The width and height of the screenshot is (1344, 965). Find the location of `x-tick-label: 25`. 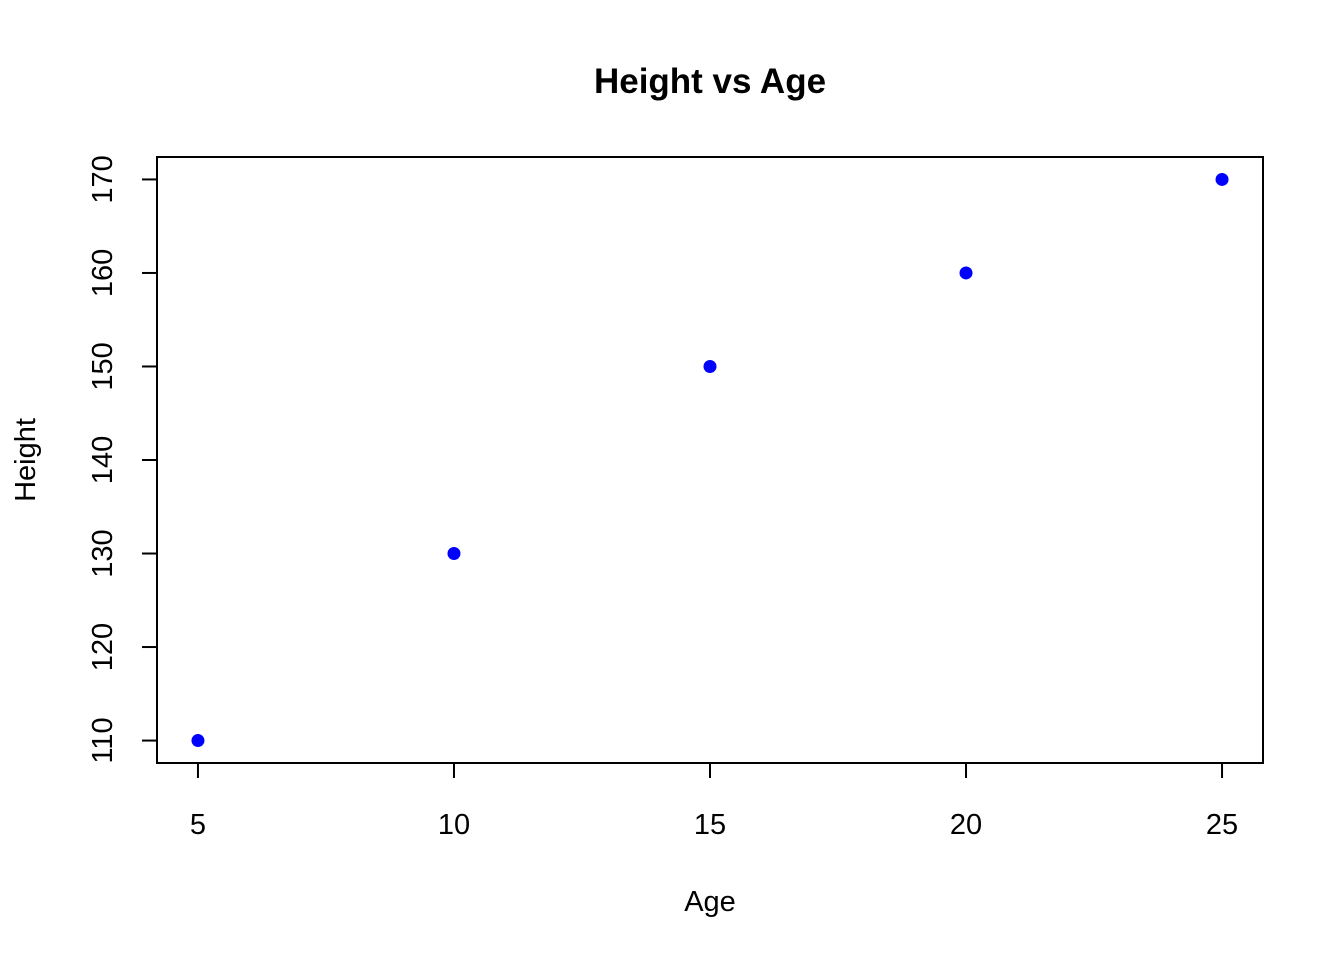

x-tick-label: 25 is located at coordinates (1222, 825).